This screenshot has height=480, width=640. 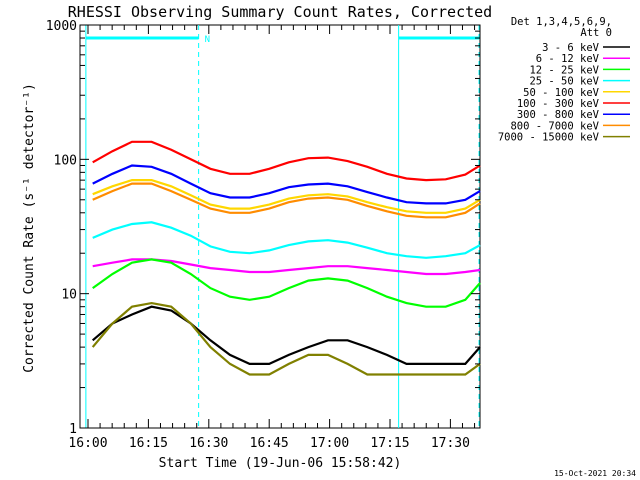 I want to click on x-tick-label: 17:00, so click(x=329, y=443).